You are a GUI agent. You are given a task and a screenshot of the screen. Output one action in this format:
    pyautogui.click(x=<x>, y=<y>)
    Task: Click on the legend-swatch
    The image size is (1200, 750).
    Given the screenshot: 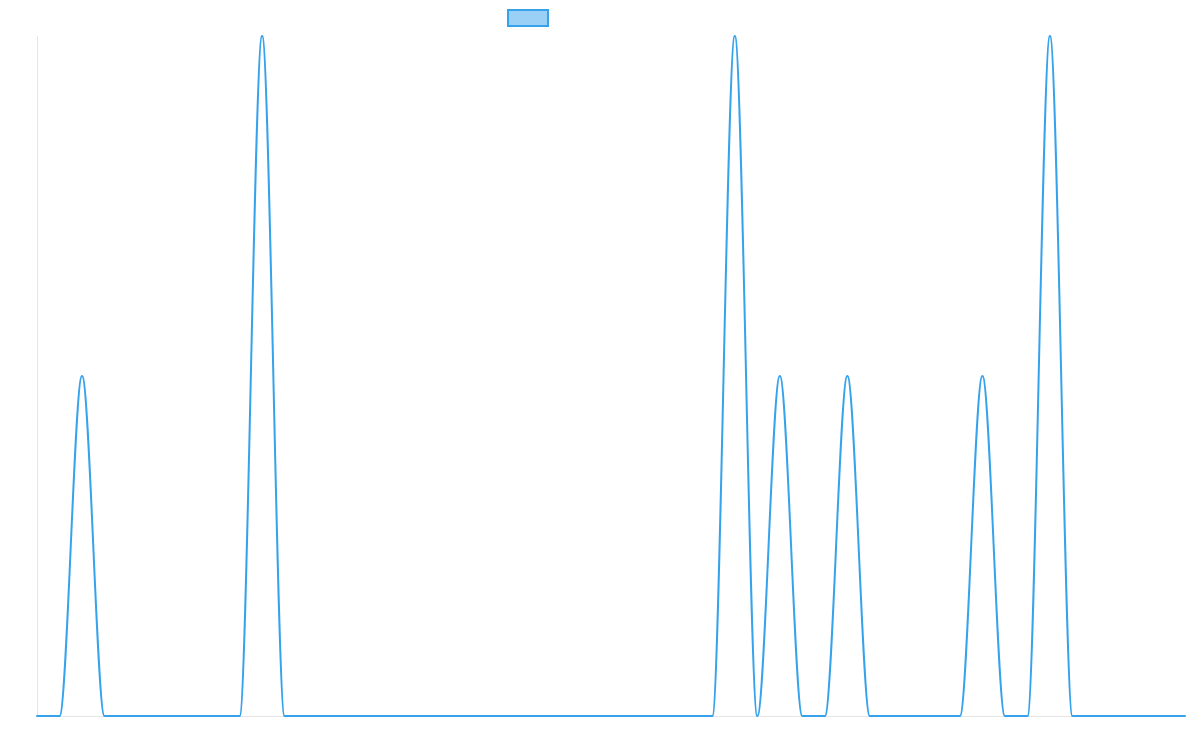 What is the action you would take?
    pyautogui.click(x=528, y=18)
    